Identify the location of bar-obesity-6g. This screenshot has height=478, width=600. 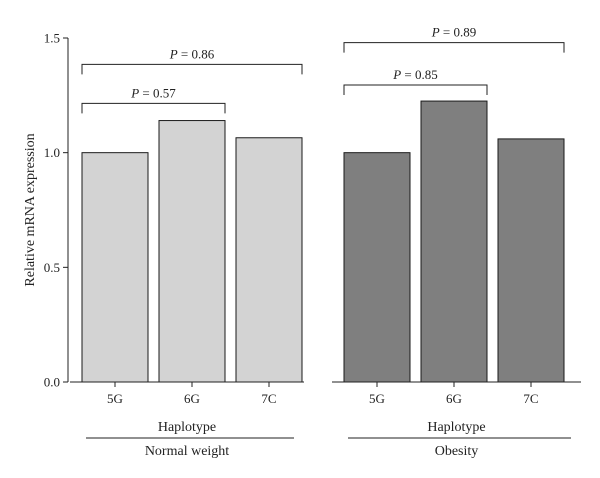
(454, 241).